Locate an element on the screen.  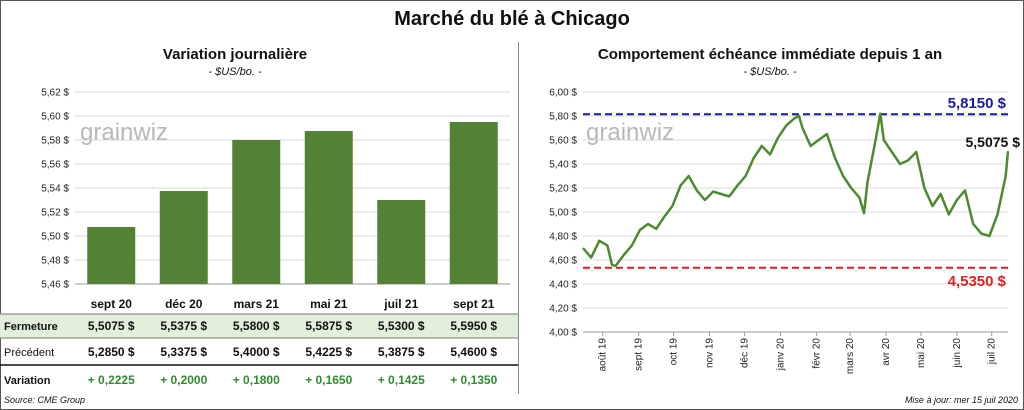
bar-category-label: sept 21 is located at coordinates (474, 304).